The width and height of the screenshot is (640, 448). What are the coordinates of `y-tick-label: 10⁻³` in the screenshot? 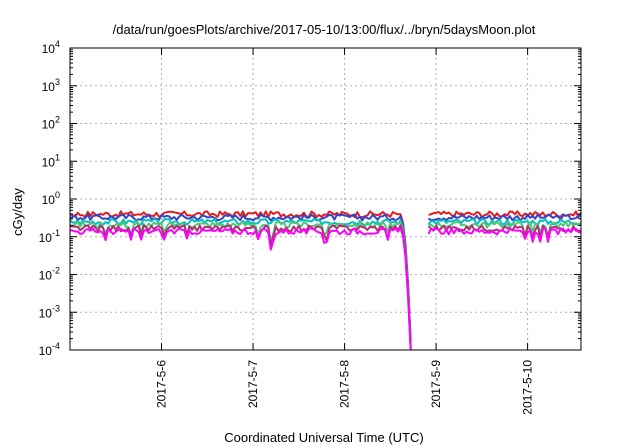 It's located at (49, 311).